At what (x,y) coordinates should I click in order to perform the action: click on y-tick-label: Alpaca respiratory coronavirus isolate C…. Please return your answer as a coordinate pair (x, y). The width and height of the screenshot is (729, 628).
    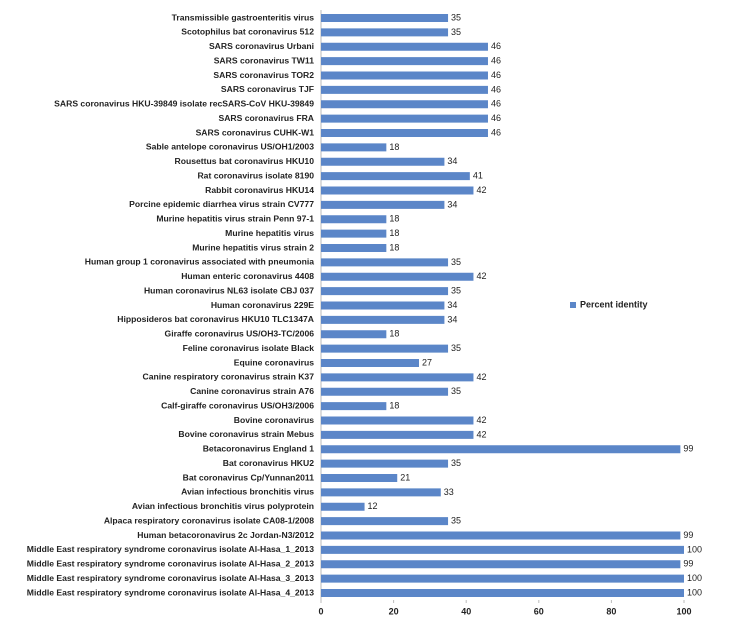
    Looking at the image, I should click on (209, 520).